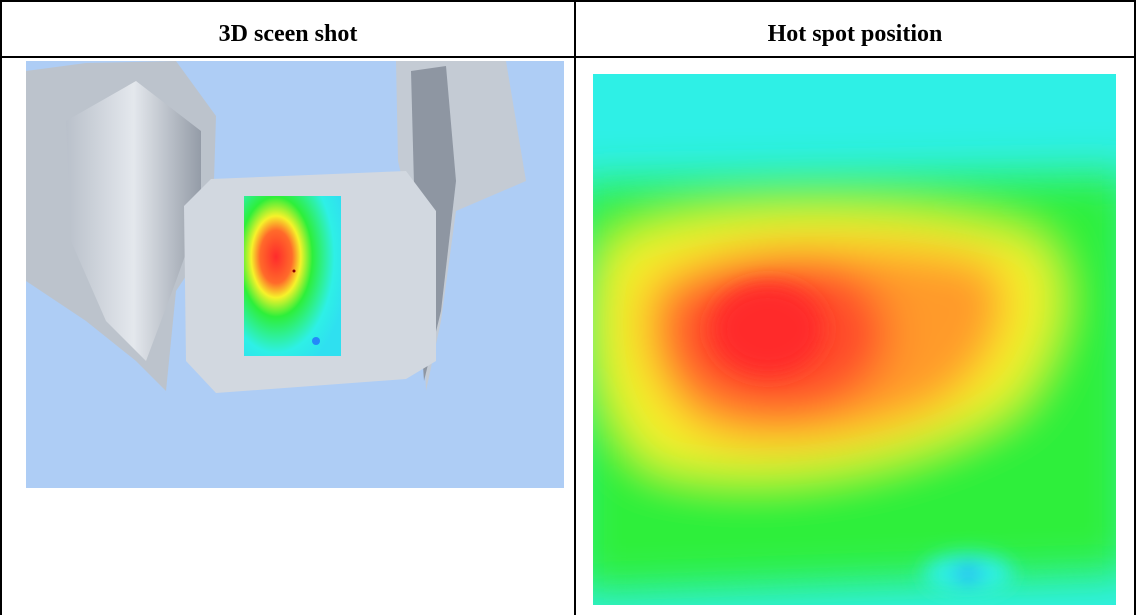 The height and width of the screenshot is (615, 1136). Describe the element at coordinates (288, 33) in the screenshot. I see `header-3d-screenshot: 3D sceen shot` at that location.